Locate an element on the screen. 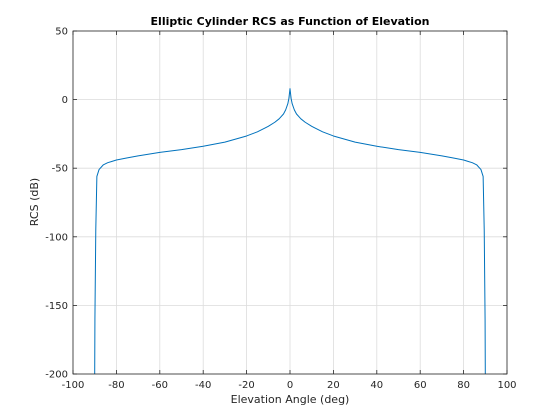 The width and height of the screenshot is (560, 420). x-tick-label: 40 is located at coordinates (376, 385).